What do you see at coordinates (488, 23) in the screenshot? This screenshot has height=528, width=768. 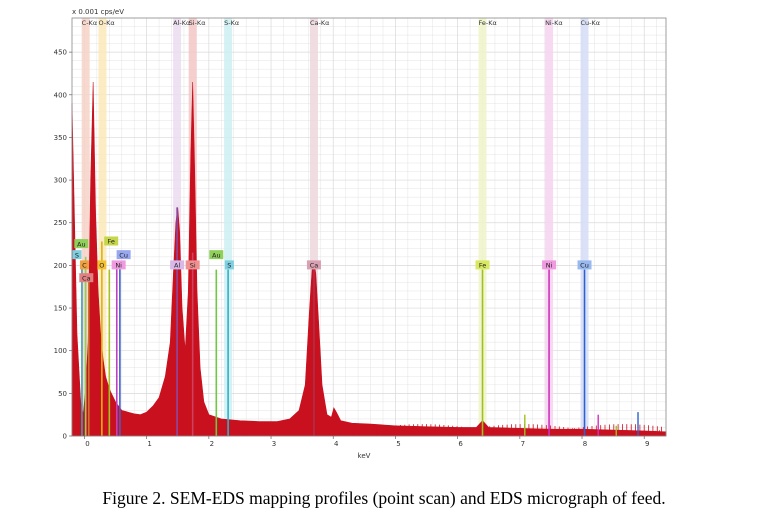 I see `element-line-label: Fe-Kα` at bounding box center [488, 23].